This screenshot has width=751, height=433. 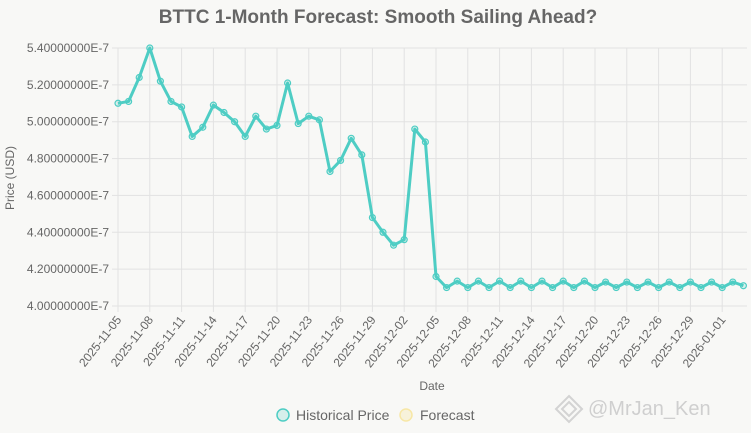 I want to click on watermark-text: @MrJan_Ken, so click(x=649, y=409).